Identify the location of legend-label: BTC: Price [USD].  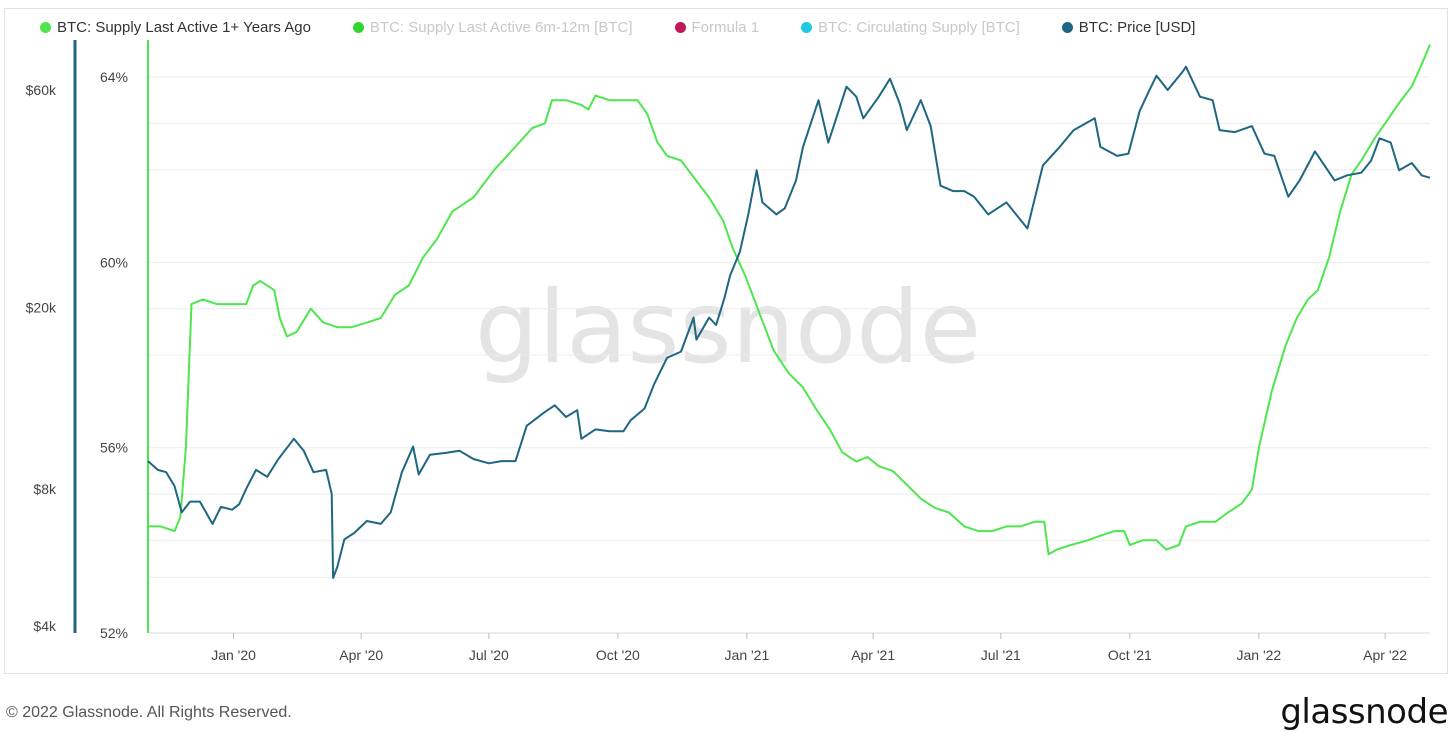
(1137, 27).